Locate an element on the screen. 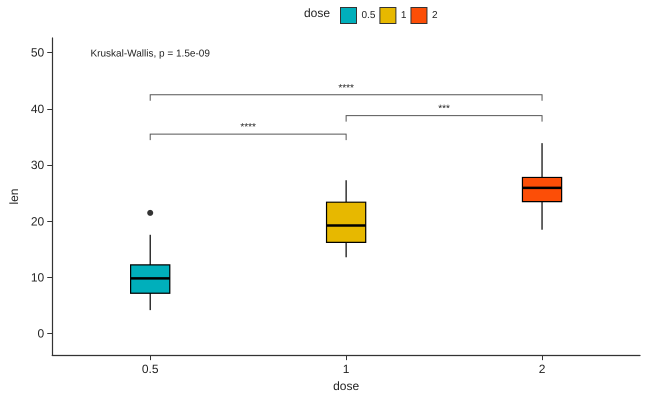 The width and height of the screenshot is (650, 397). y-tick-label: 50 is located at coordinates (37, 53).